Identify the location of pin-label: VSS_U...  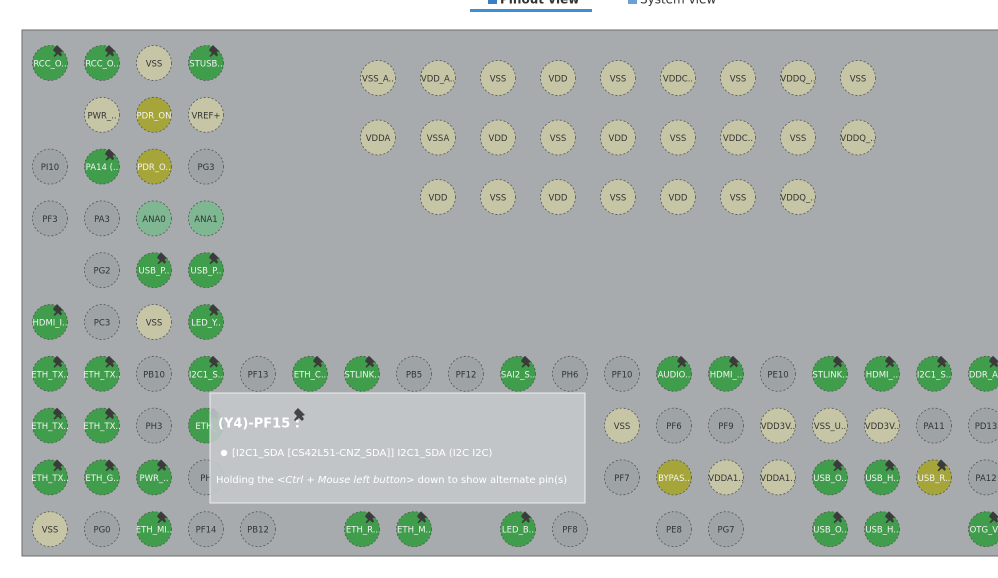
(830, 427).